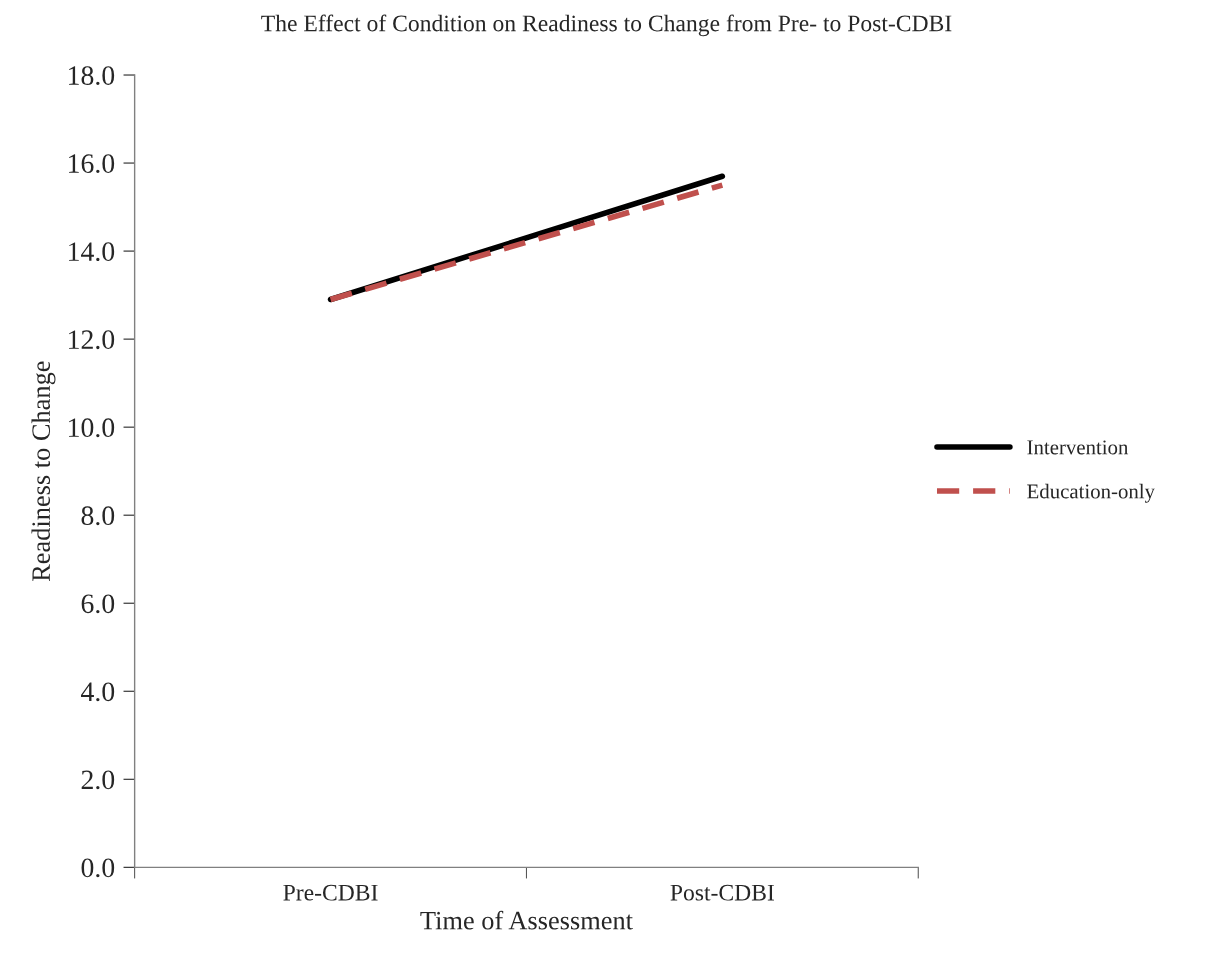 Image resolution: width=1213 pixels, height=968 pixels. What do you see at coordinates (92, 164) in the screenshot?
I see `y-tick-label: 16.0` at bounding box center [92, 164].